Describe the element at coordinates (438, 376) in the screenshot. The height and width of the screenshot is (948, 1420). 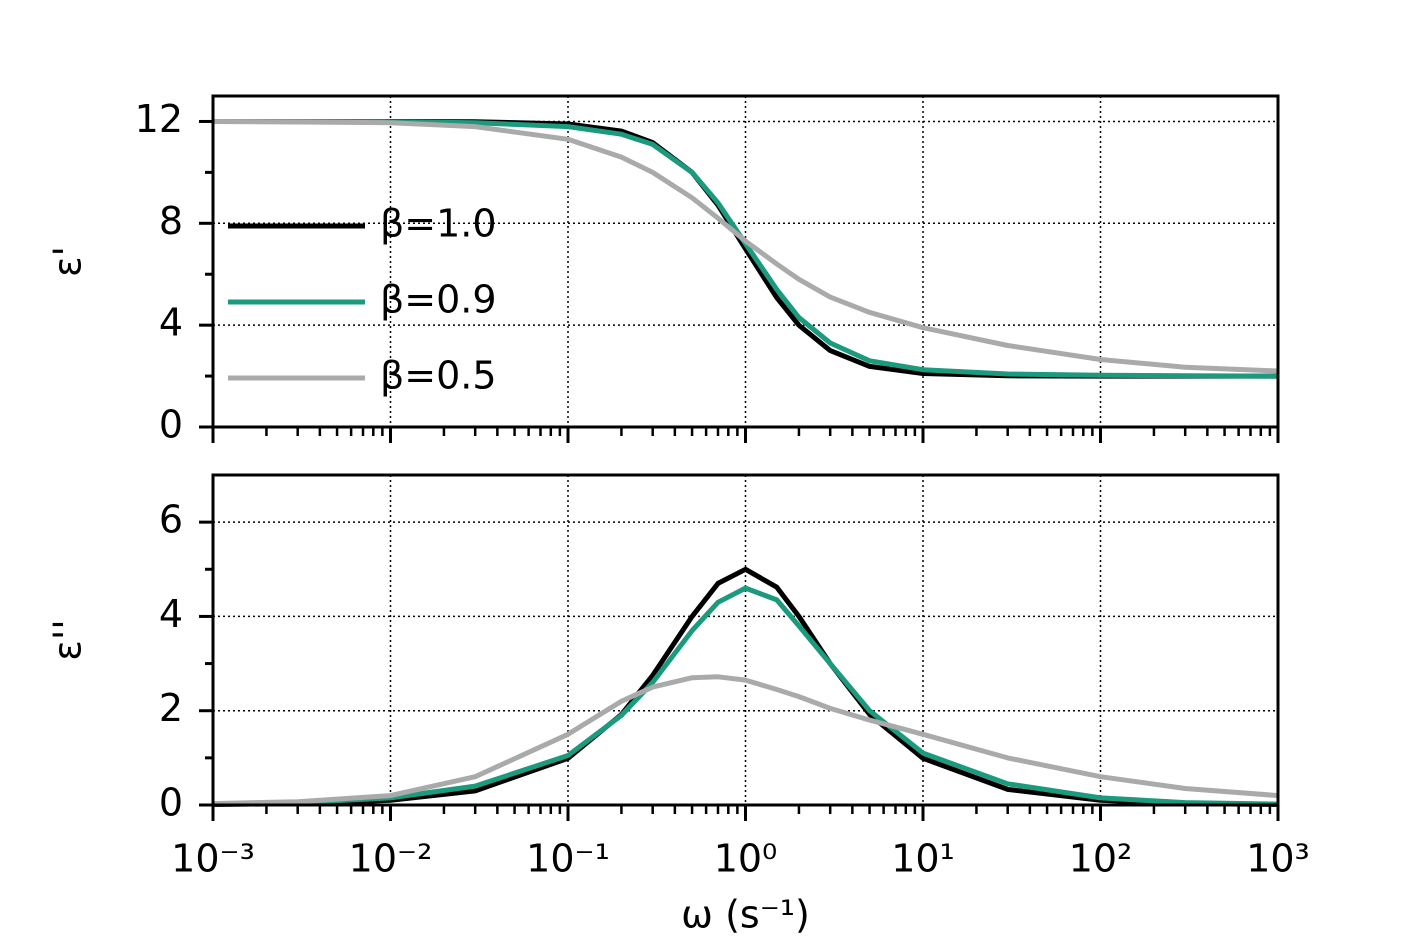
I see `legend-label: β=0.5` at that location.